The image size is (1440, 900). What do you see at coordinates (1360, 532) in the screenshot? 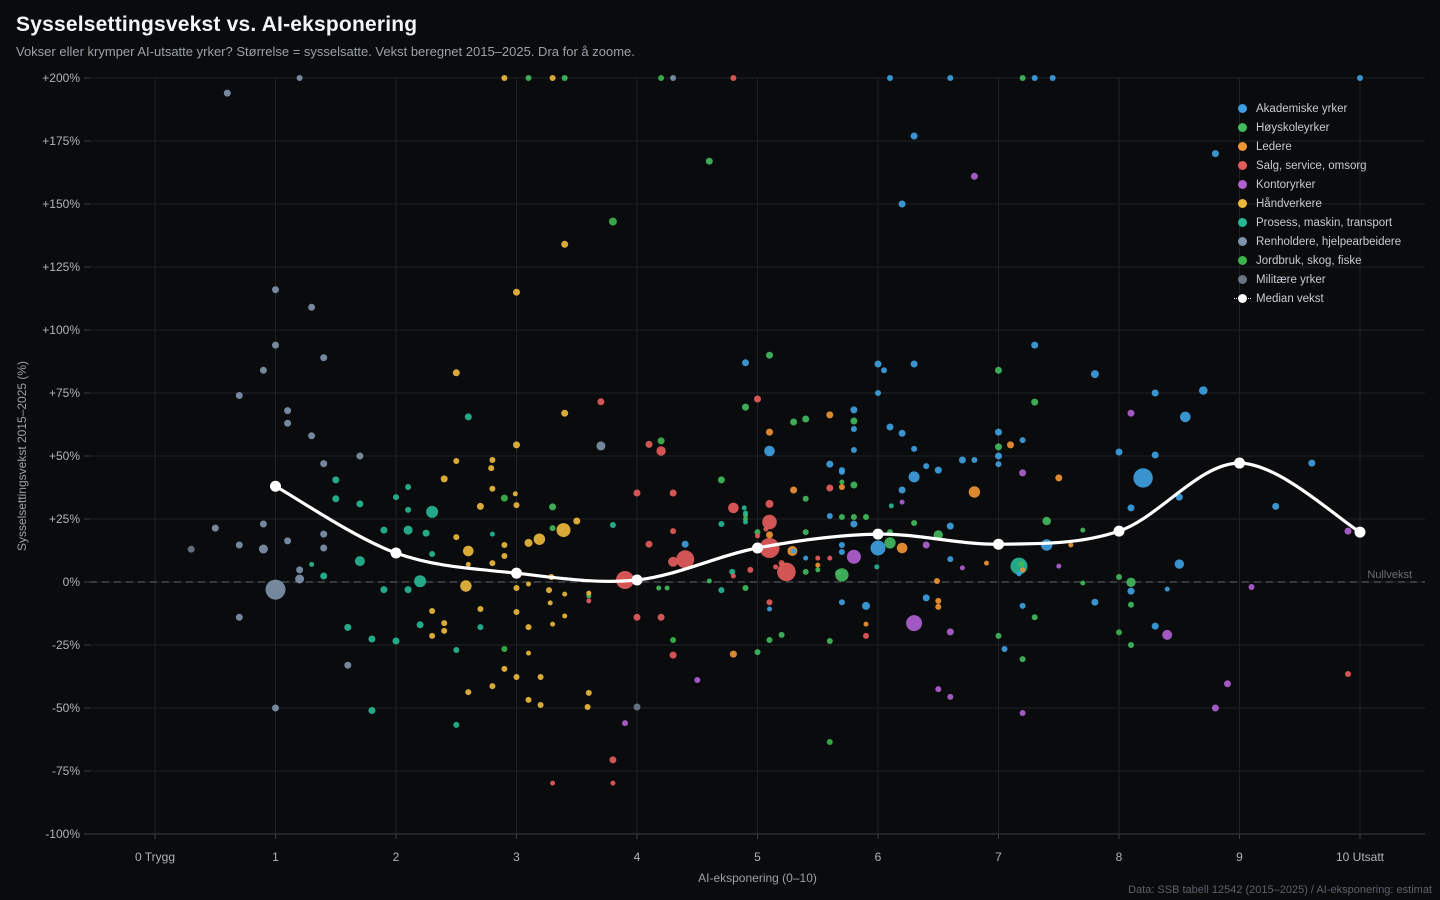
I see `median-point` at bounding box center [1360, 532].